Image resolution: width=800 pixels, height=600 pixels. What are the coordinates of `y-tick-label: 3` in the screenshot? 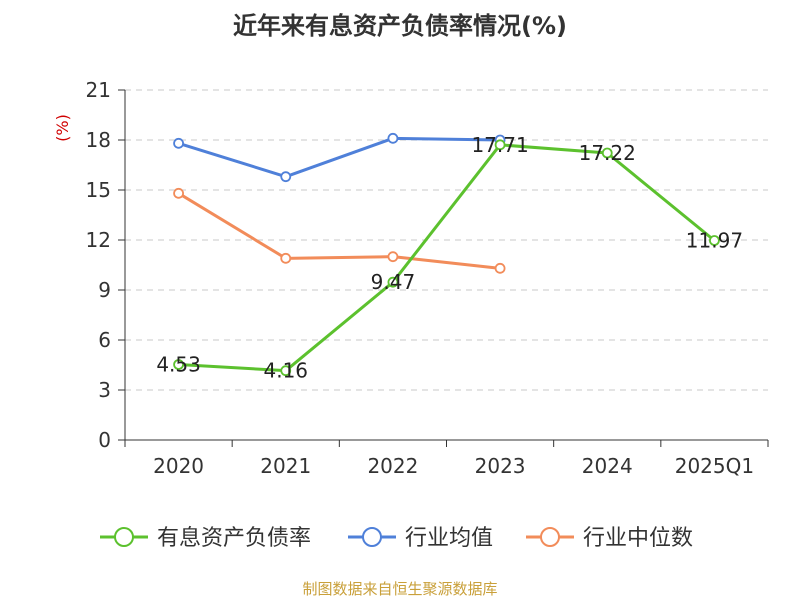 It's located at (104, 390).